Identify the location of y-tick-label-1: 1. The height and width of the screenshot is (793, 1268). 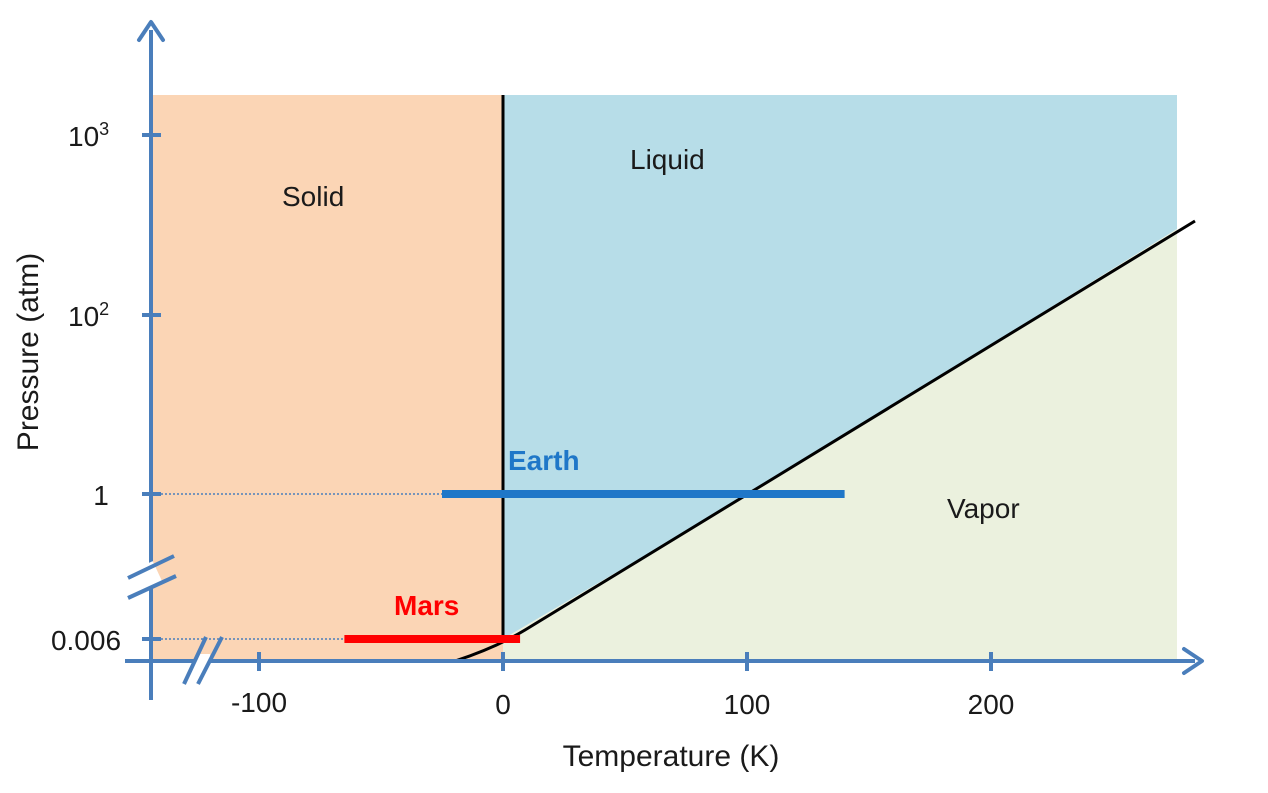
(101, 495).